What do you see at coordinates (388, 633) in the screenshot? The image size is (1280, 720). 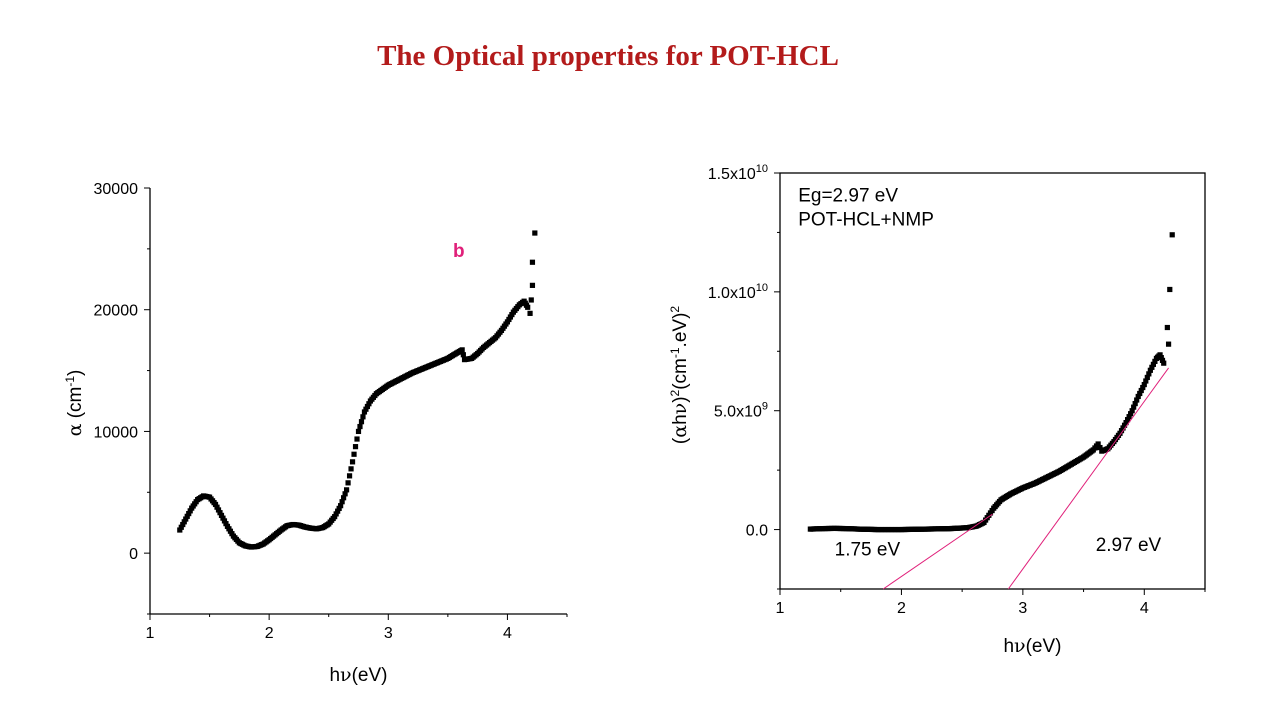 I see `chart1-x-tick-label: 3` at bounding box center [388, 633].